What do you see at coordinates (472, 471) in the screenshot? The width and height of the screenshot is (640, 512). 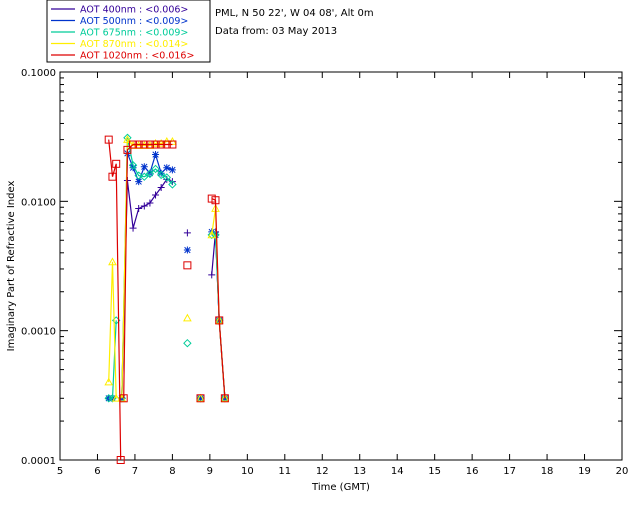 I see `x-tick-label: 16` at bounding box center [472, 471].